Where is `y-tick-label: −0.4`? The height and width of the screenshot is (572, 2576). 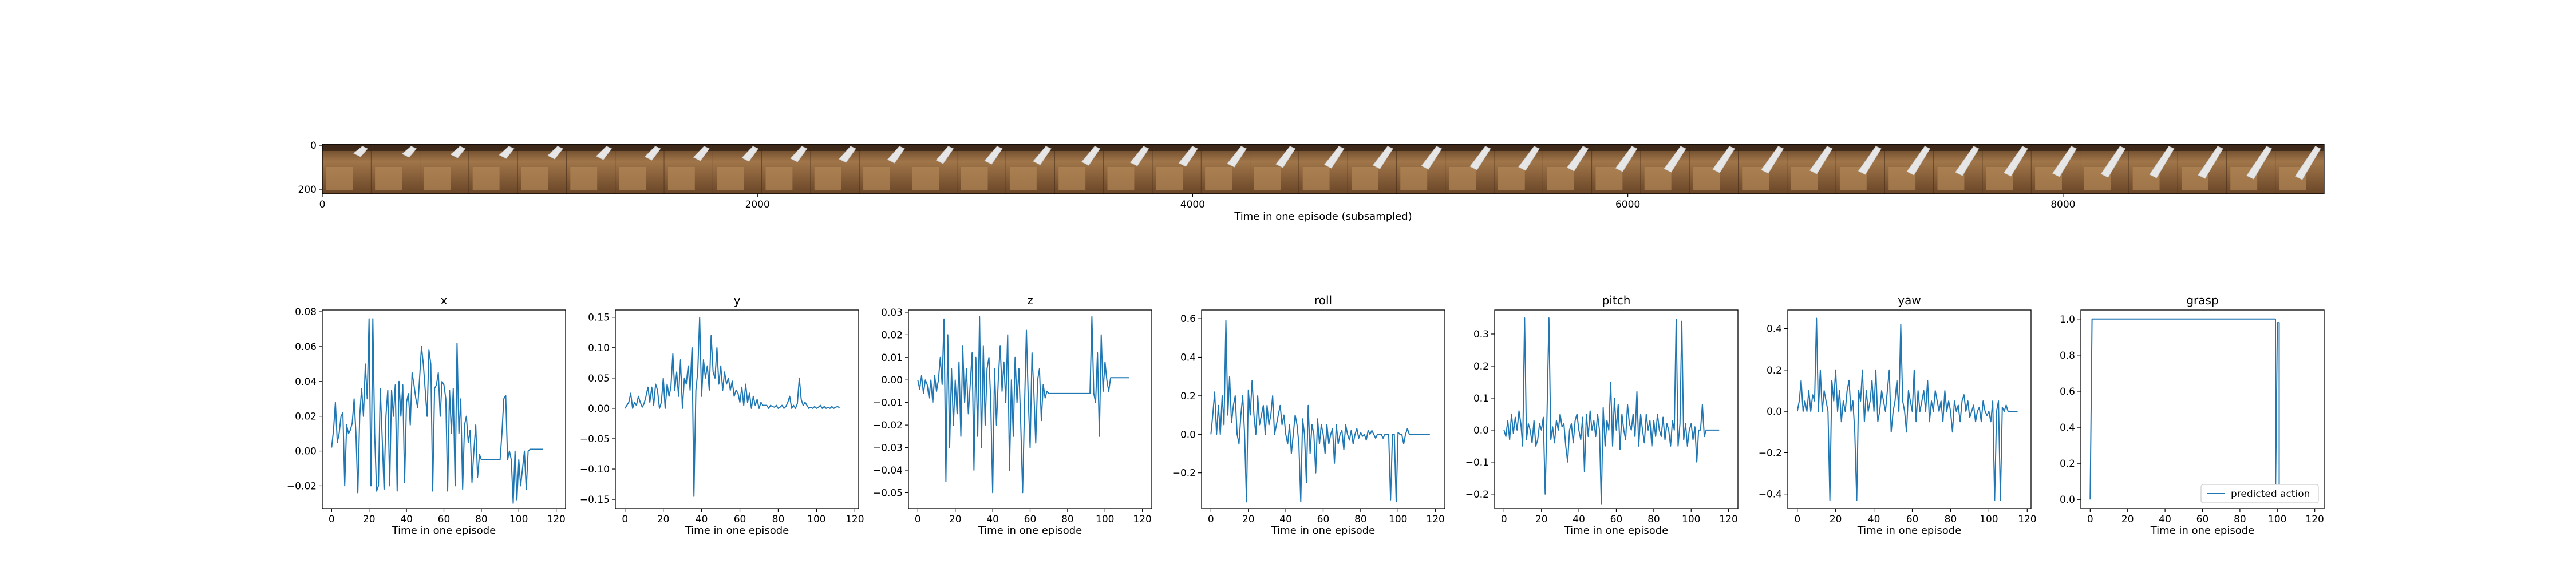
y-tick-label: −0.4 is located at coordinates (1770, 494).